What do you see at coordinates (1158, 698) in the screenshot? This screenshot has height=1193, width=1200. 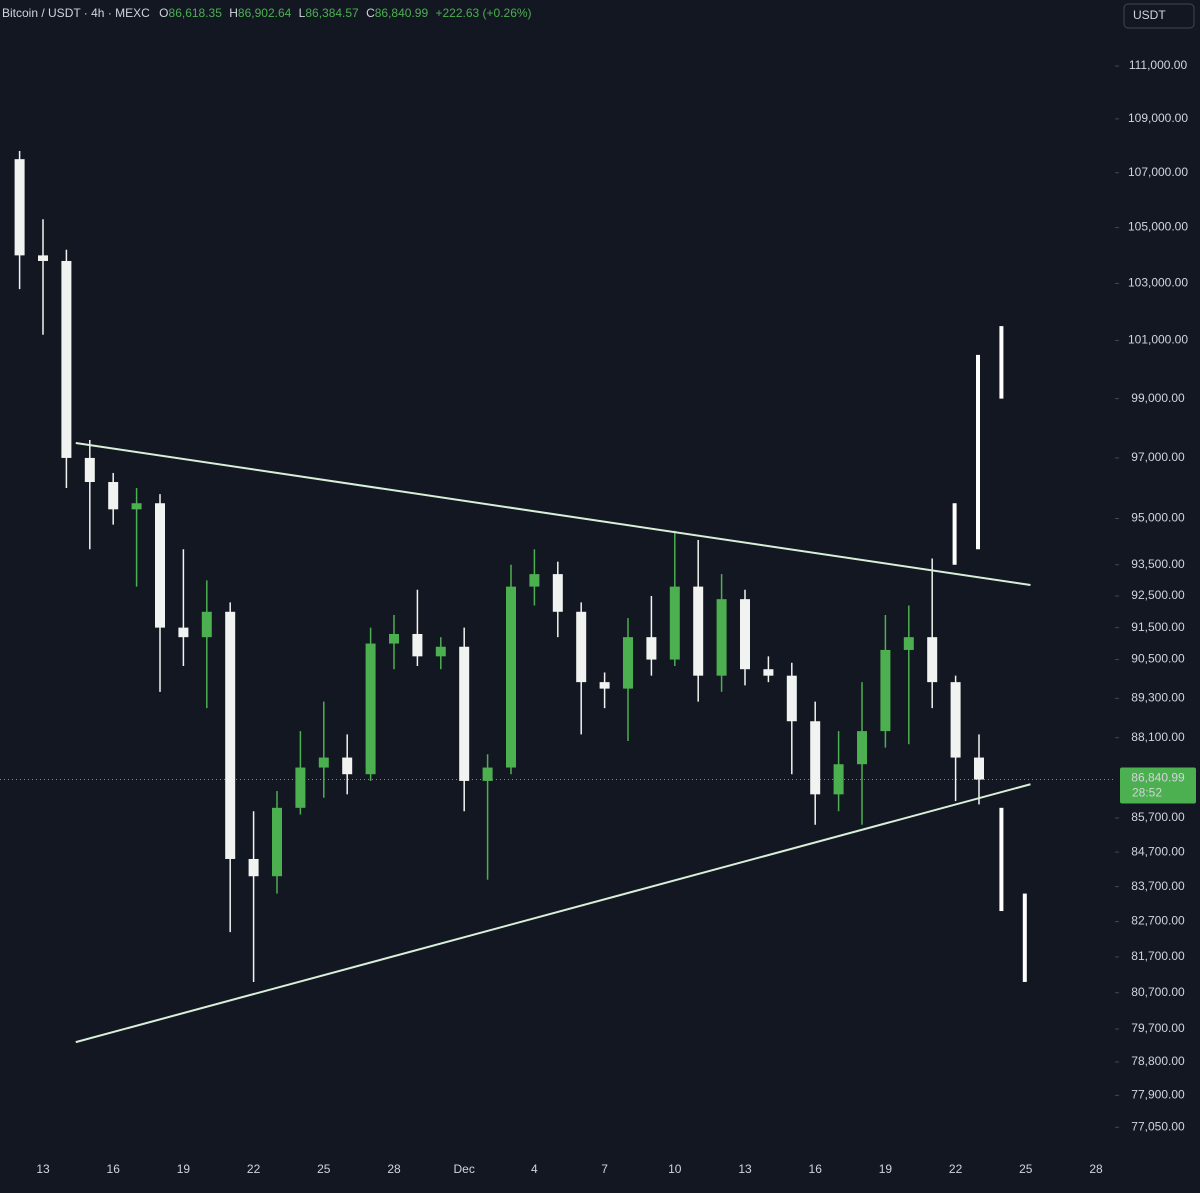 I see `y-tick-label: 89,300.00` at bounding box center [1158, 698].